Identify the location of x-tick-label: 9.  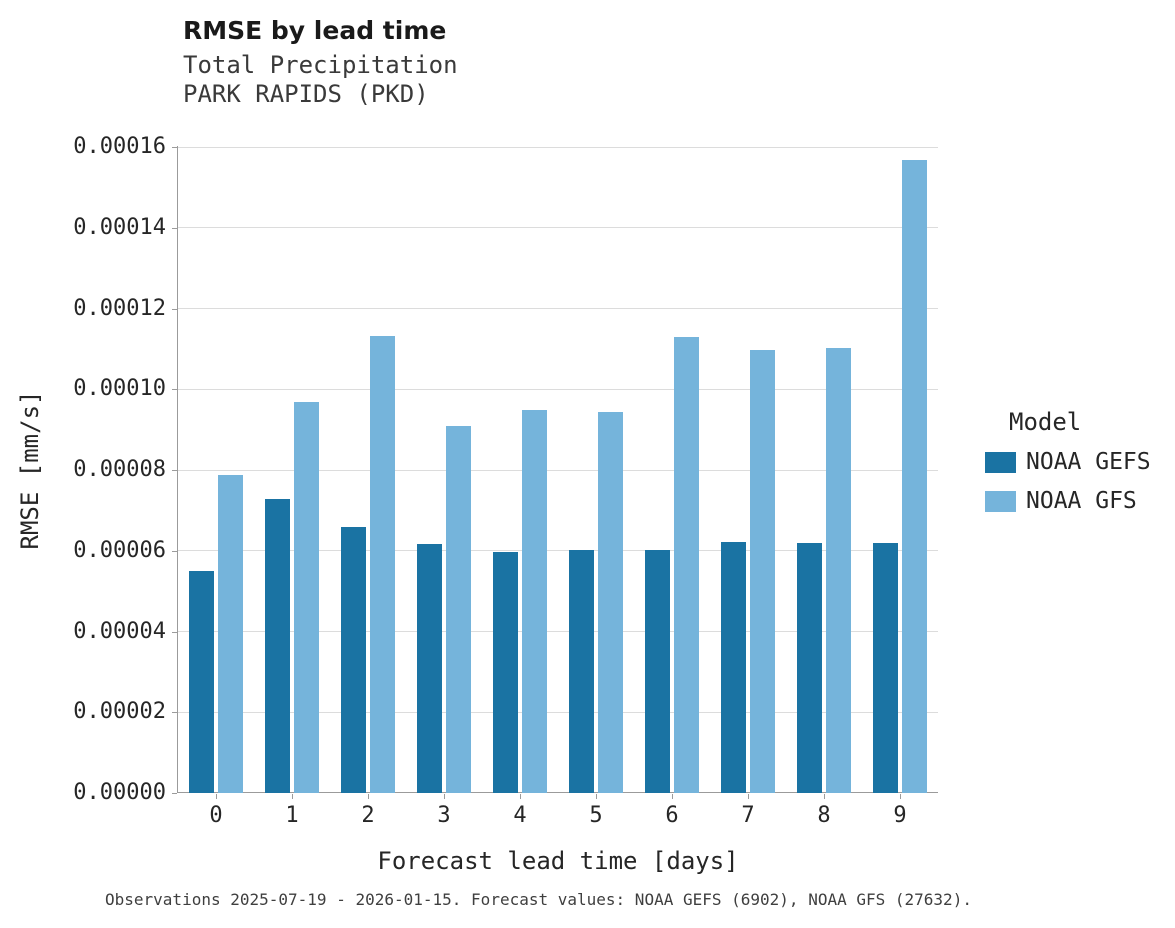
(900, 815).